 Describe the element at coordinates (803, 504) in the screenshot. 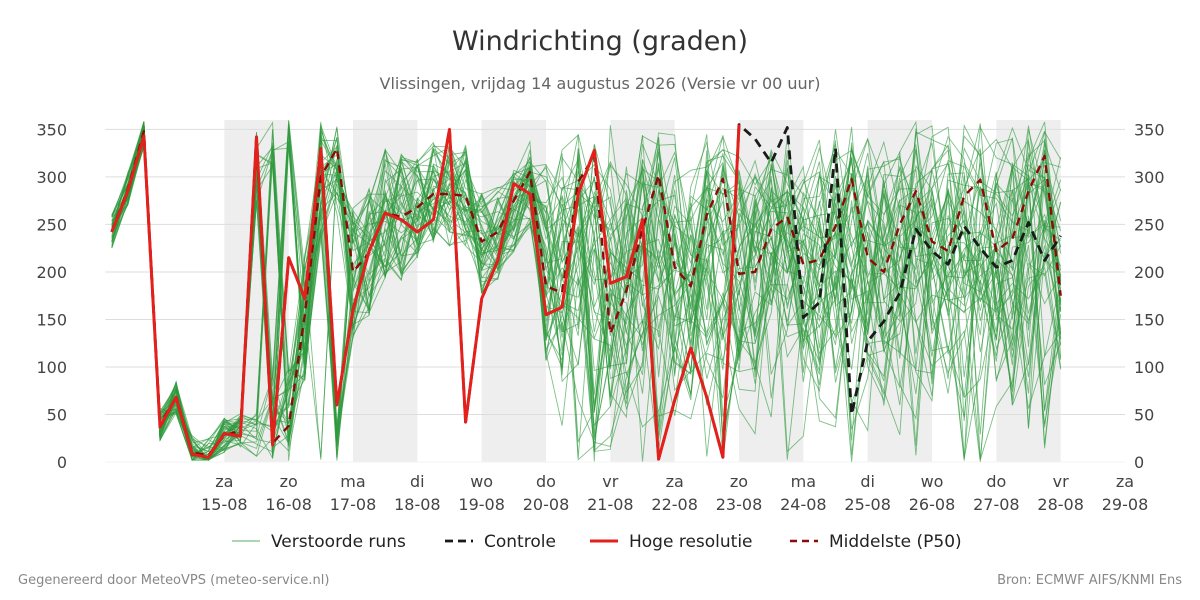

I see `x-tick-date: 24-08` at that location.